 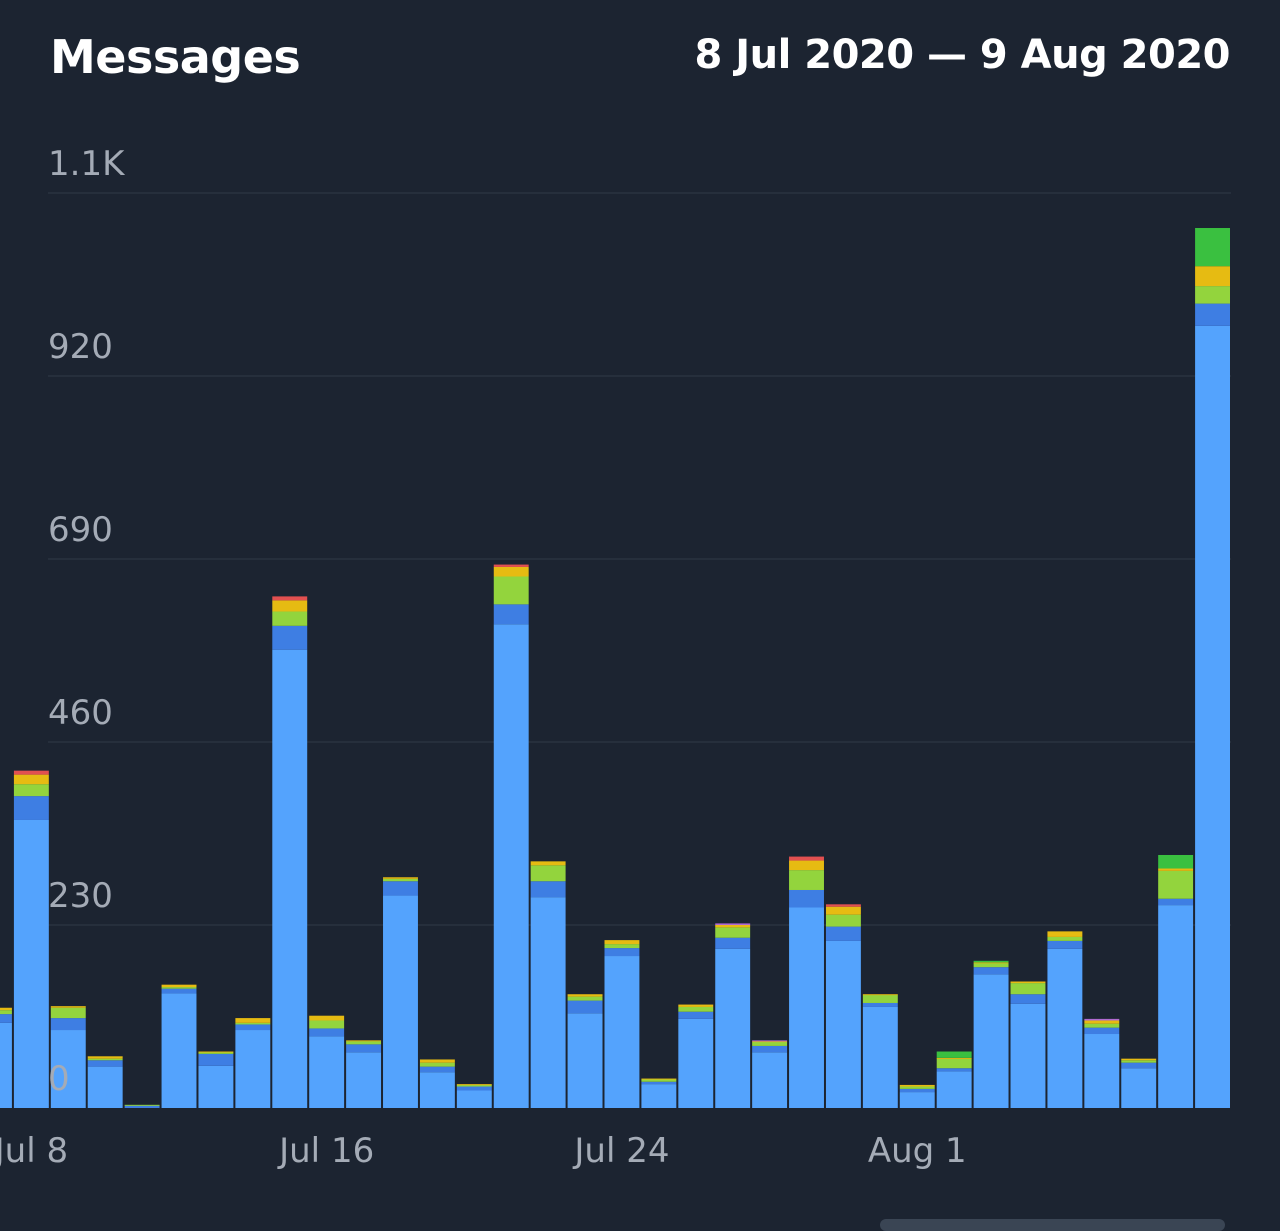 I want to click on date-range: 8 Jul 2020 — 9 Aug 2020, so click(x=962, y=55).